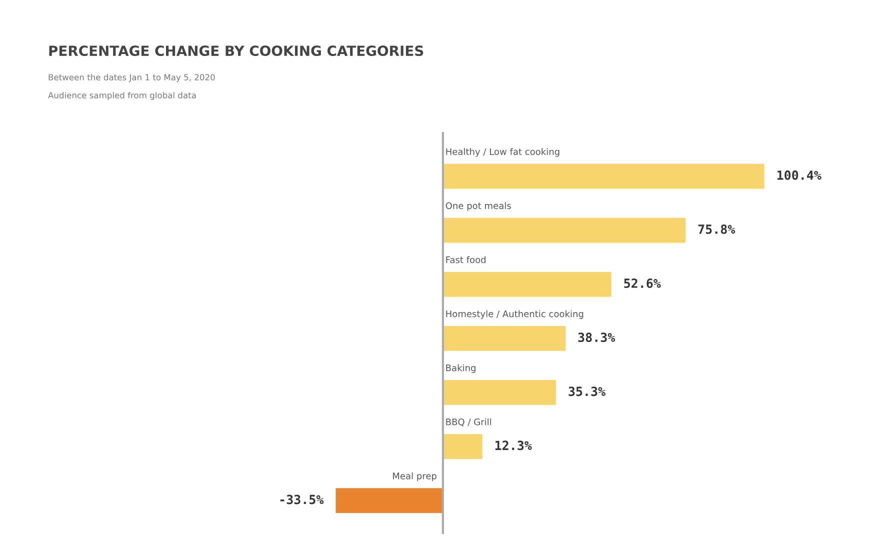  I want to click on data-label: 38.3%, so click(597, 337).